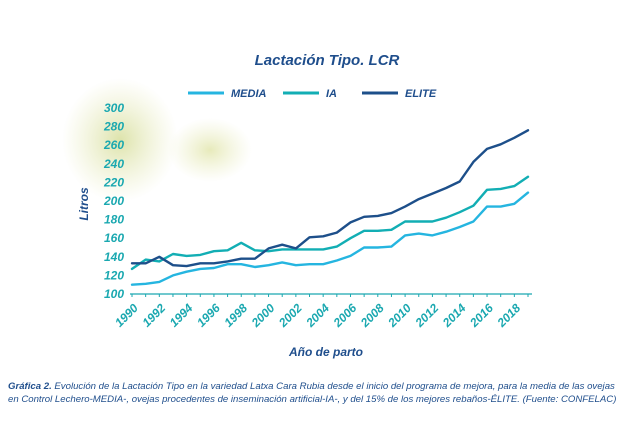 This screenshot has width=634, height=433. I want to click on x-tick-label: 2012, so click(427, 316).